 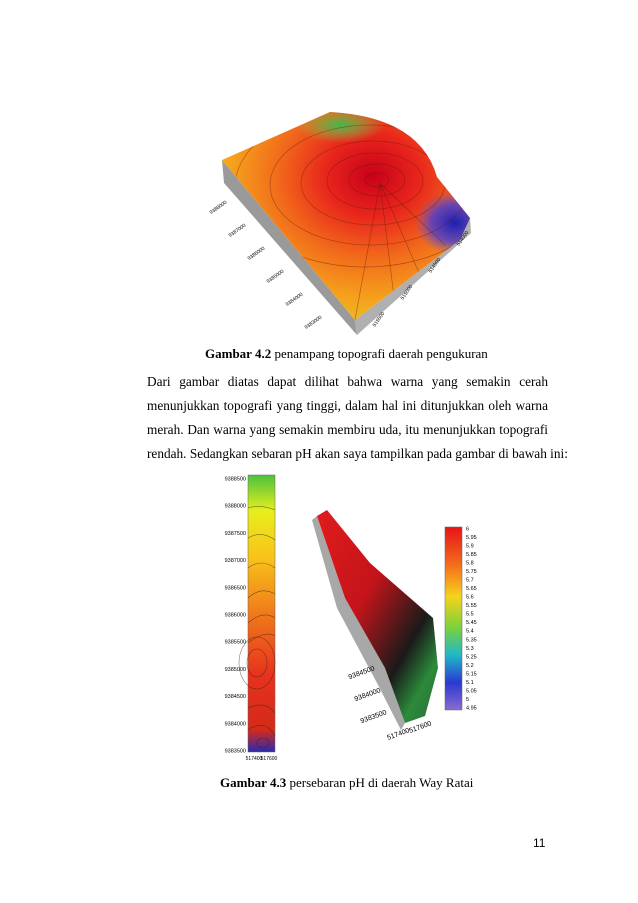 I want to click on caption-label: Gambar 4.3, so click(x=253, y=782).